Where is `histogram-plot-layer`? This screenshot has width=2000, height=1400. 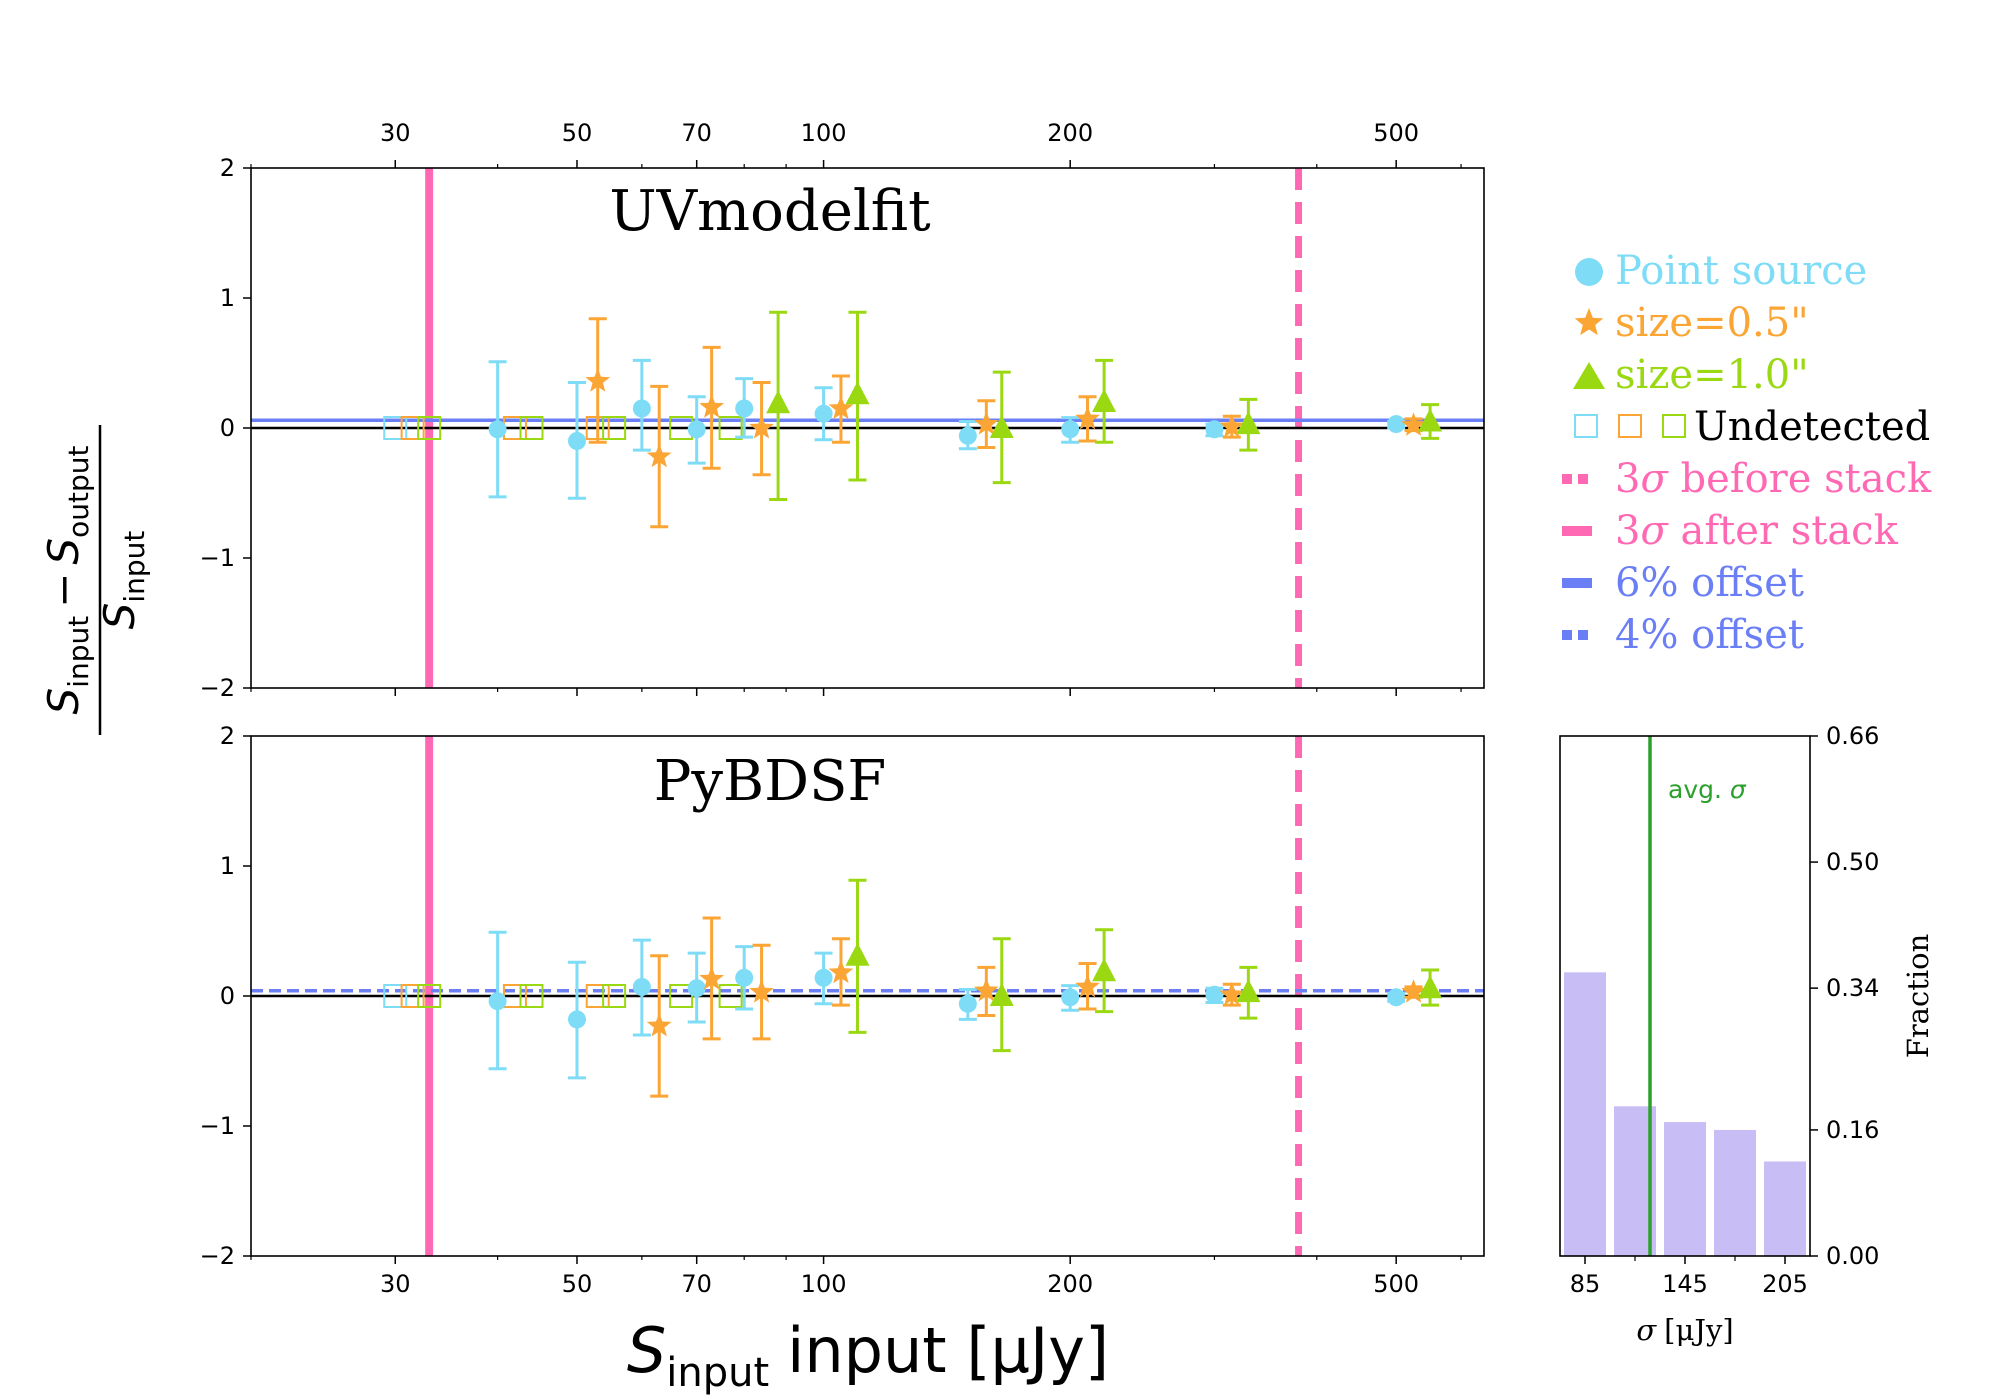 histogram-plot-layer is located at coordinates (1685, 996).